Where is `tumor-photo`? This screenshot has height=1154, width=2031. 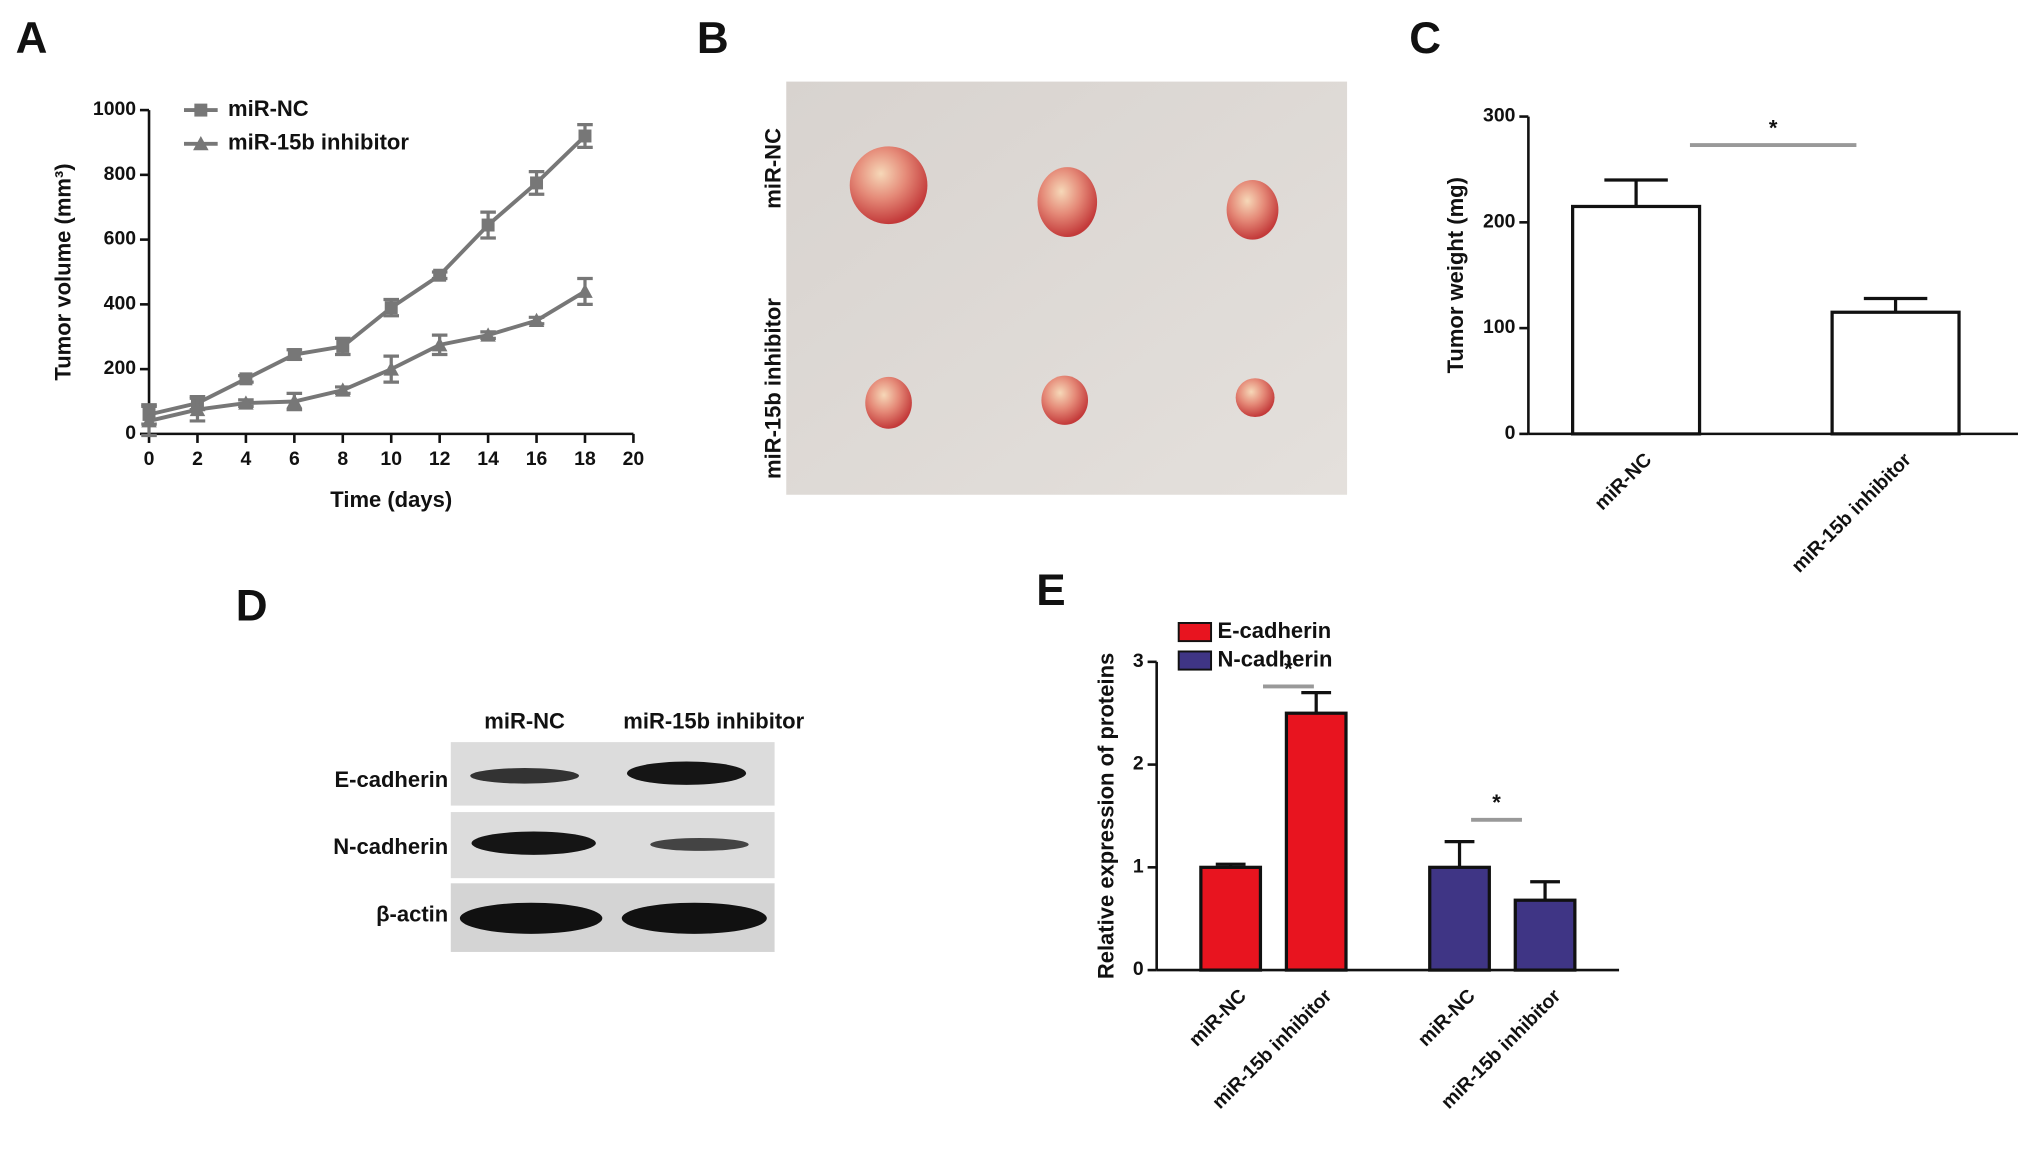 tumor-photo is located at coordinates (1067, 288).